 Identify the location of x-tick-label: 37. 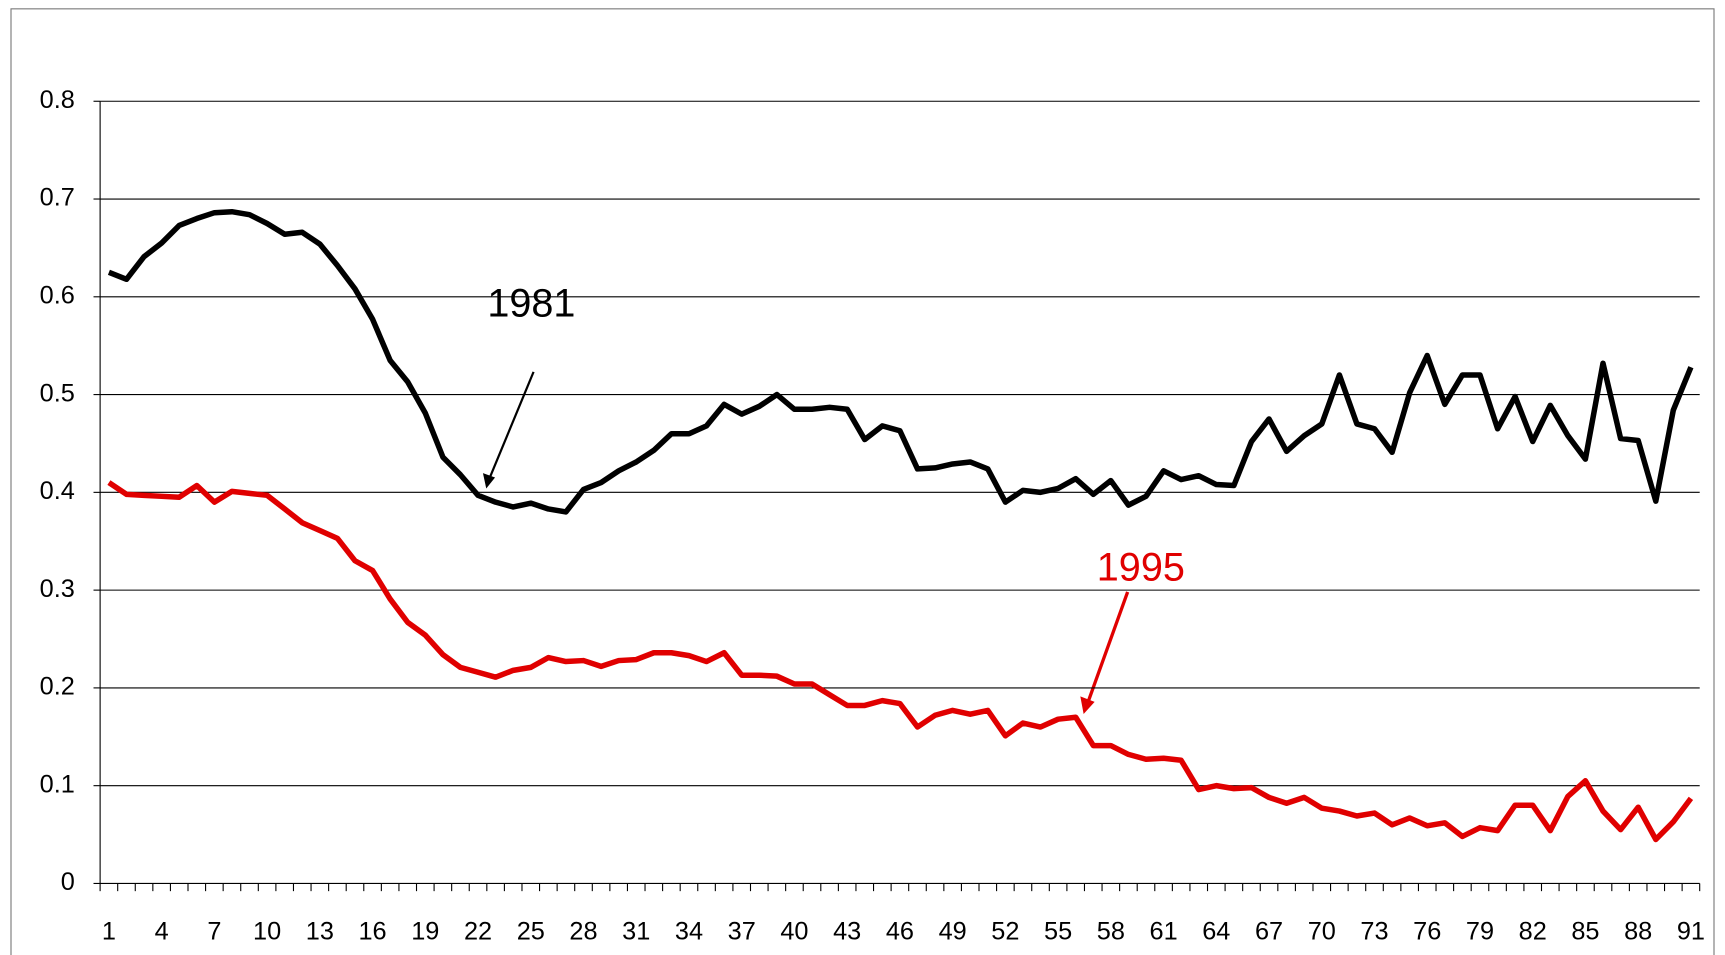
(742, 932).